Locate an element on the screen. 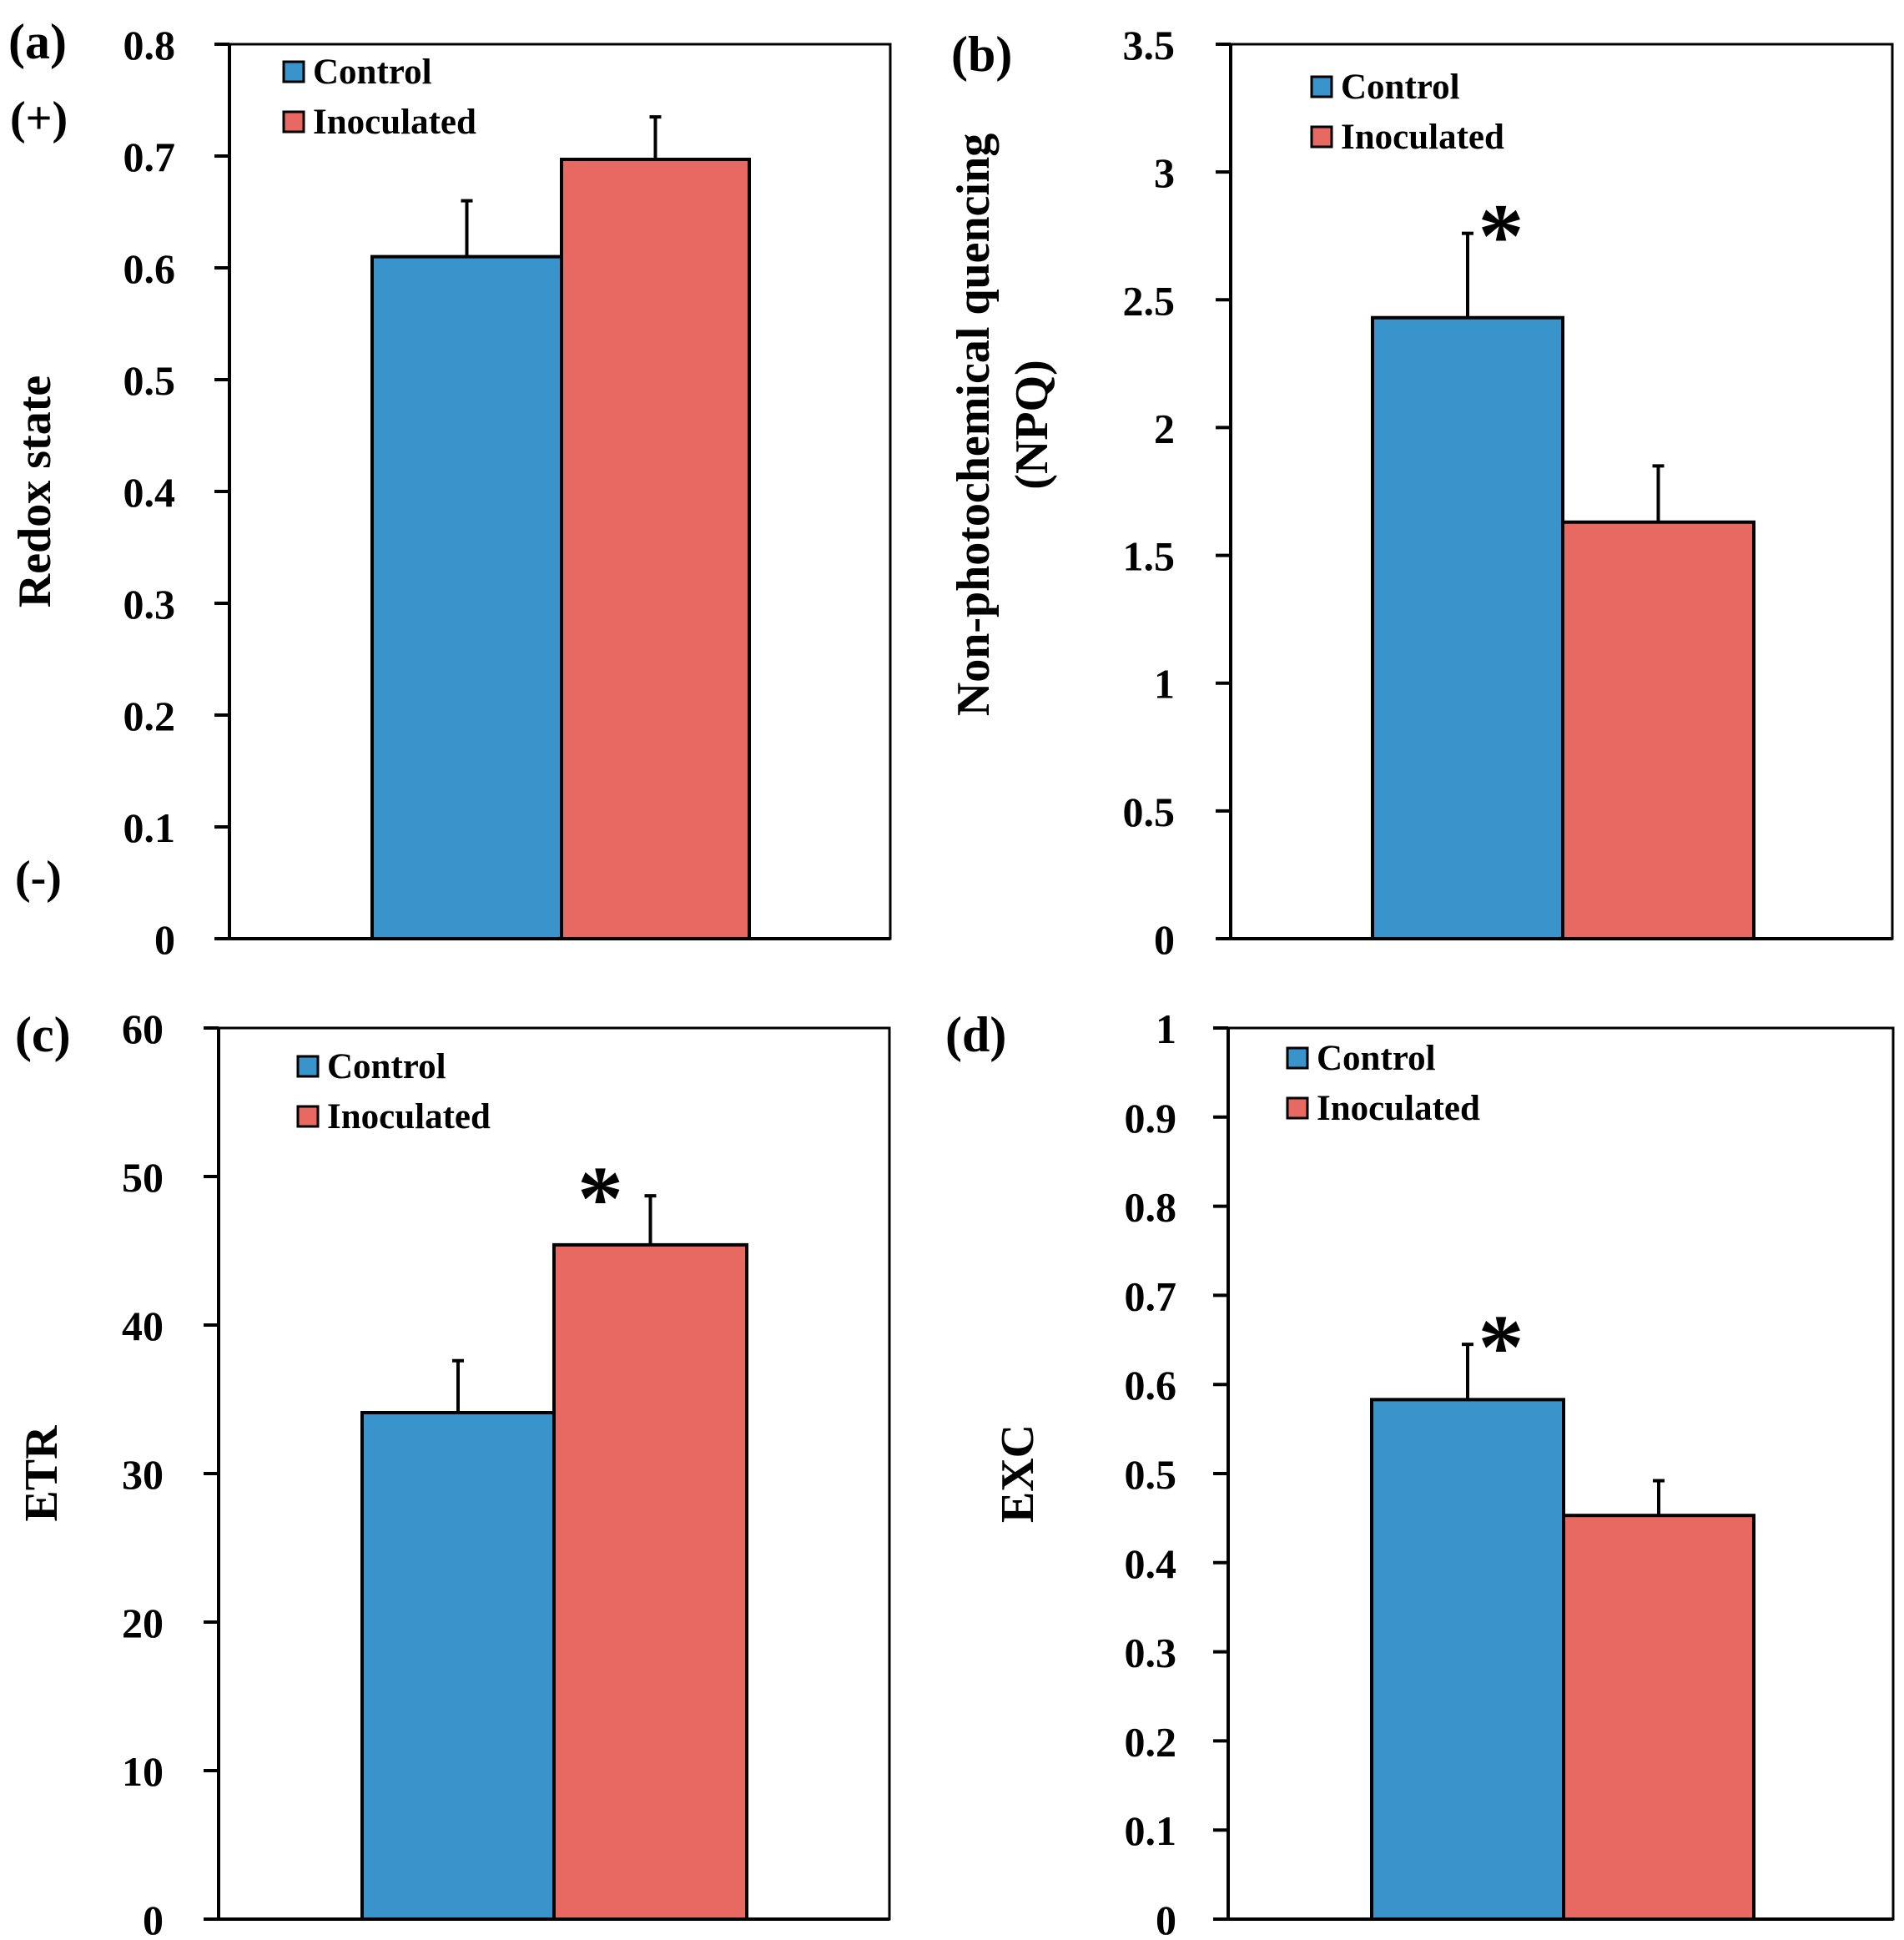 The width and height of the screenshot is (1904, 1940). y-tick-label: 60 is located at coordinates (143, 1028).